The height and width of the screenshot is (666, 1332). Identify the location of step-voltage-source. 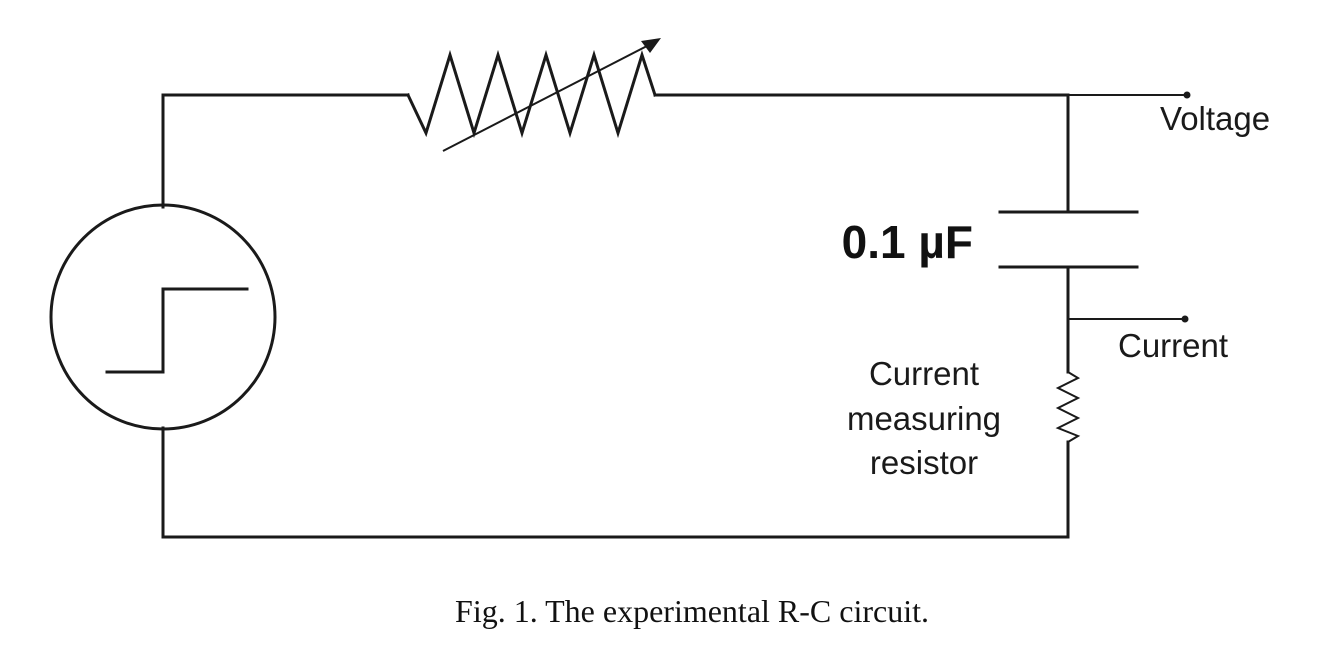
(163, 317).